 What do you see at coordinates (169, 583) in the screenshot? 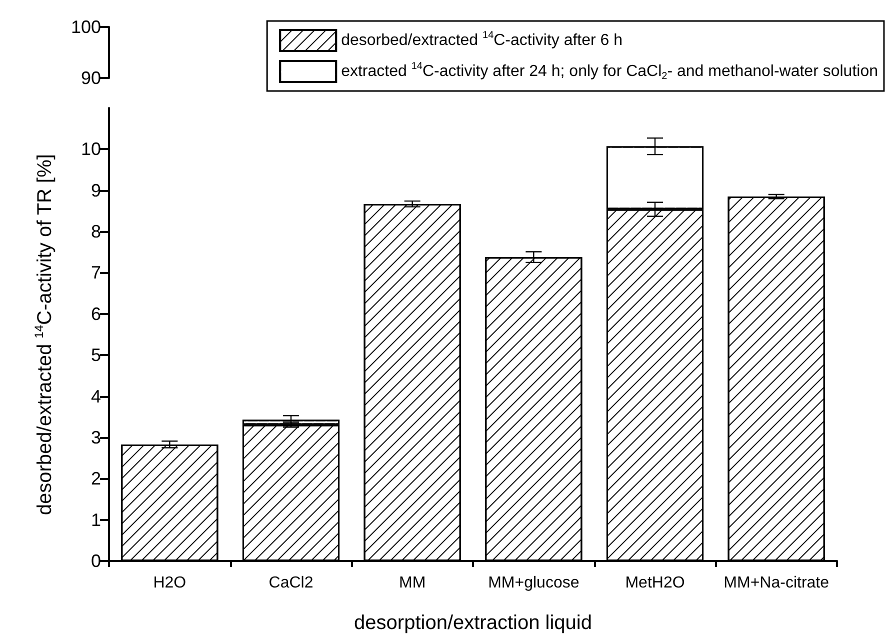
I see `x-tick-label: H2O` at bounding box center [169, 583].